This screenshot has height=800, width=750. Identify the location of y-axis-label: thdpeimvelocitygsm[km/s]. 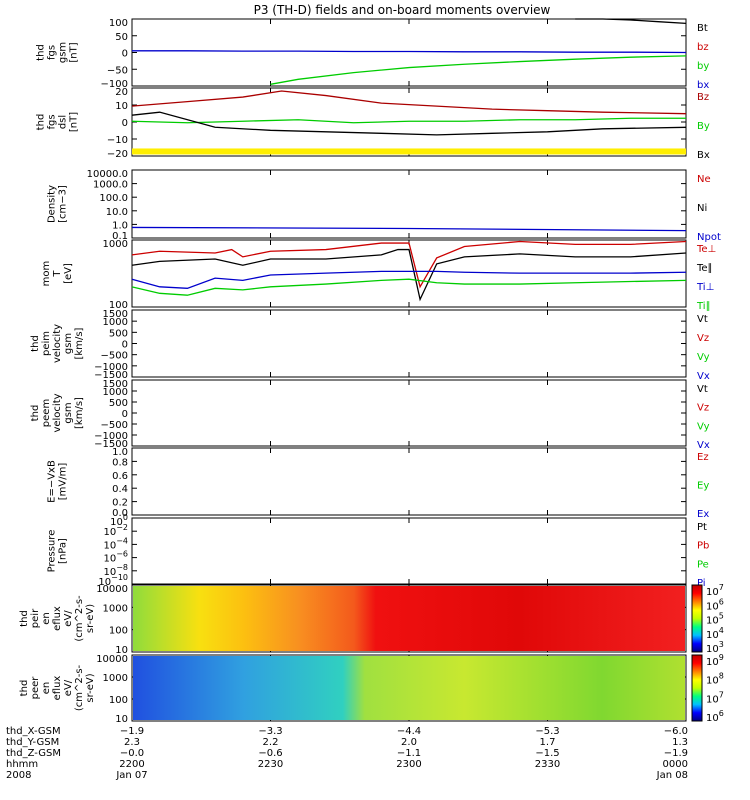
(57, 343).